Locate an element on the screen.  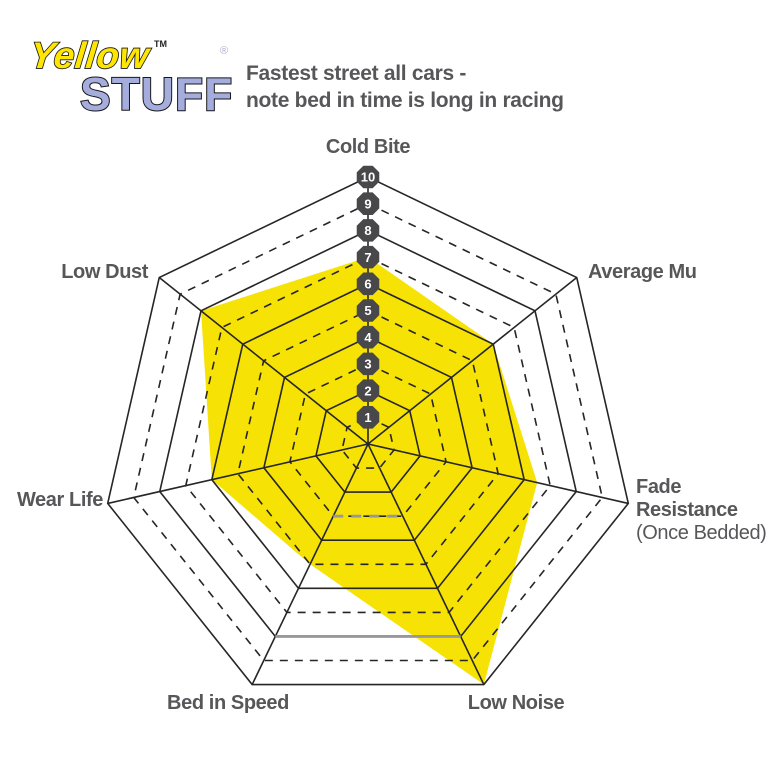
scale-badge-label-8: 8 is located at coordinates (367, 230).